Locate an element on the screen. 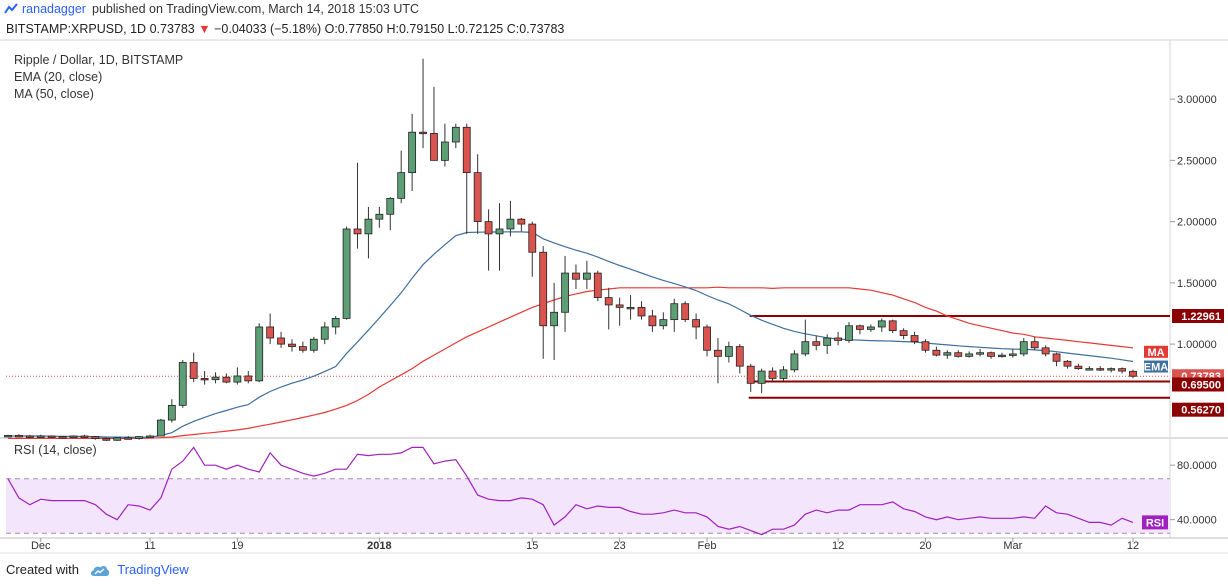 The height and width of the screenshot is (588, 1228). time-tick-label: 11 is located at coordinates (149, 546).